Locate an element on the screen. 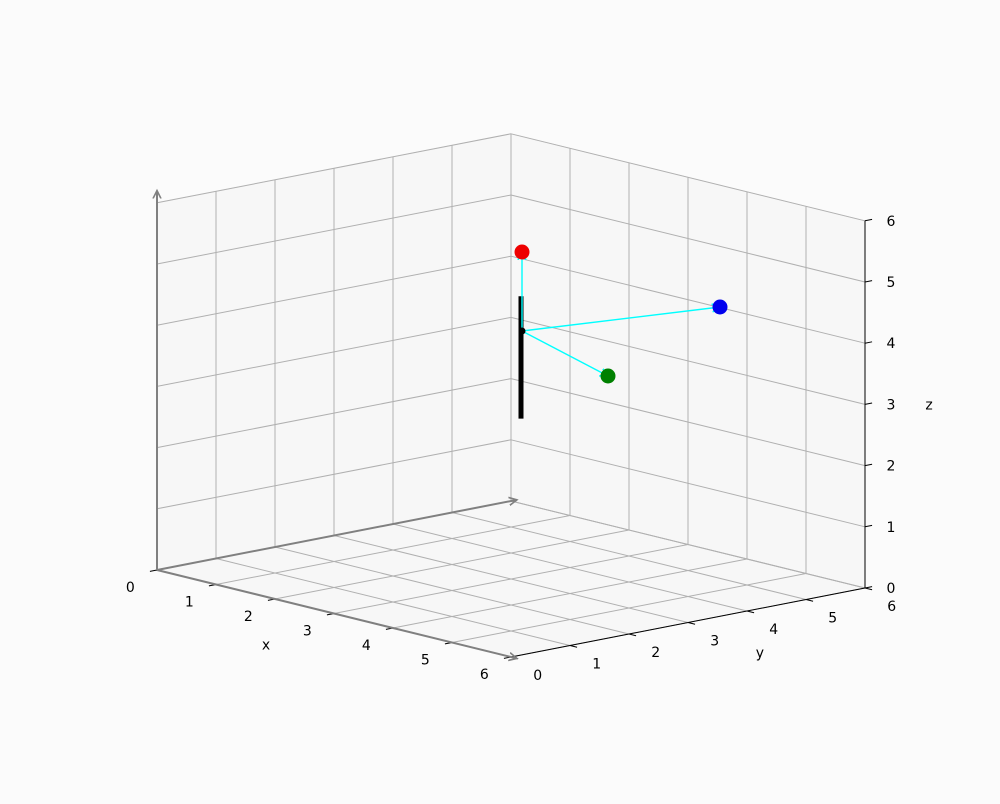 Image resolution: width=1000 pixels, height=804 pixels. z-tick-label: 0 is located at coordinates (891, 589).